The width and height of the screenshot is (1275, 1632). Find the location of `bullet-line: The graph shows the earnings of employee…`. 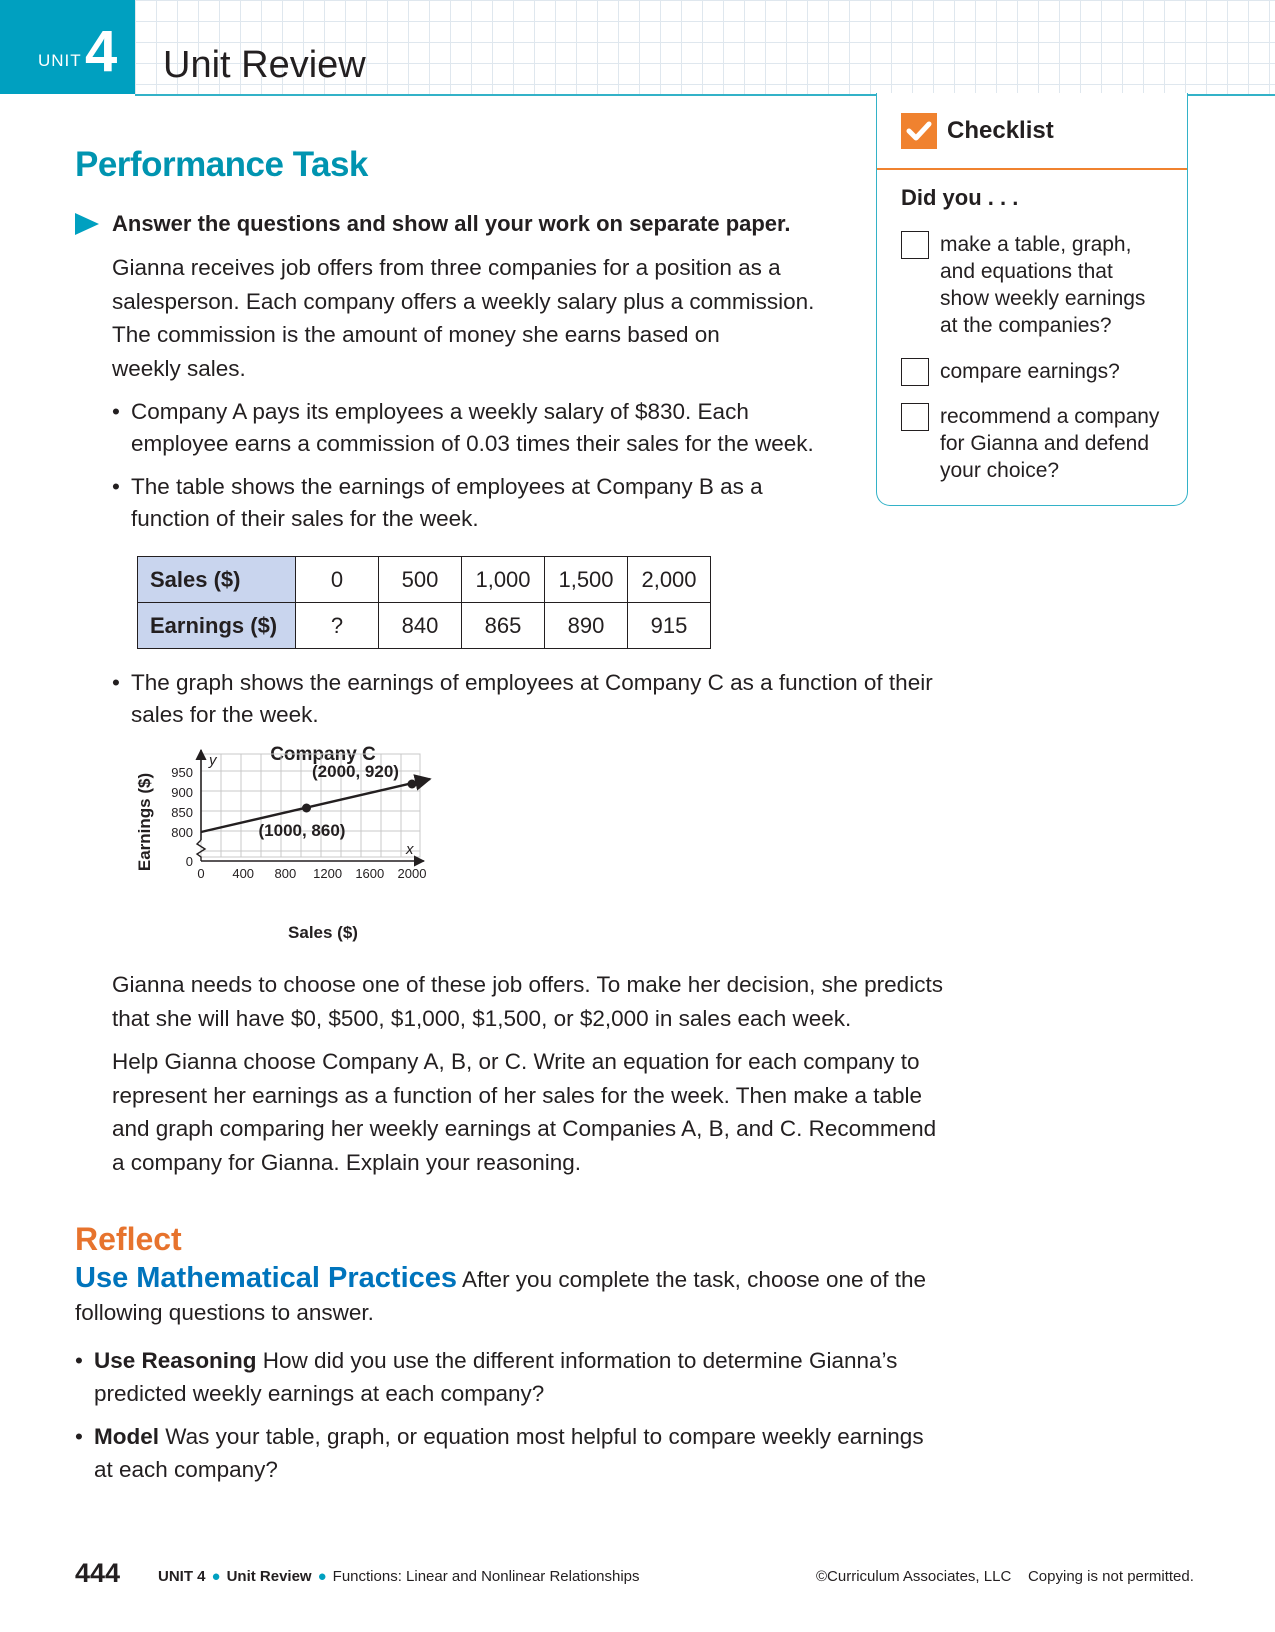

bullet-line: The graph shows the earnings of employee… is located at coordinates (532, 682).